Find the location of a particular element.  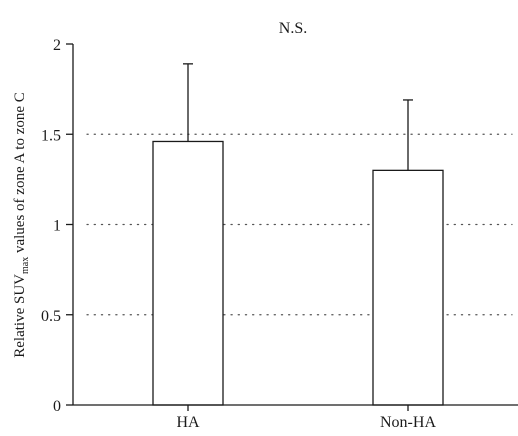

significance-annotation: N.S. is located at coordinates (293, 28).